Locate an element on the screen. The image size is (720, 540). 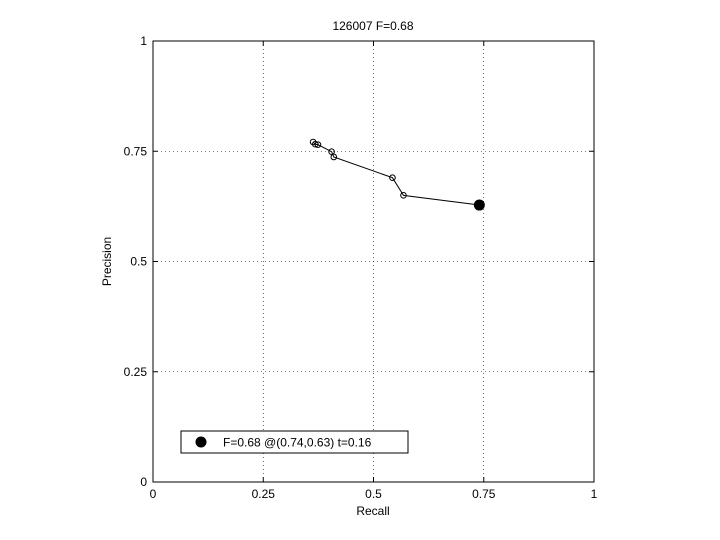
x-tick-label: 0.25 is located at coordinates (264, 494).